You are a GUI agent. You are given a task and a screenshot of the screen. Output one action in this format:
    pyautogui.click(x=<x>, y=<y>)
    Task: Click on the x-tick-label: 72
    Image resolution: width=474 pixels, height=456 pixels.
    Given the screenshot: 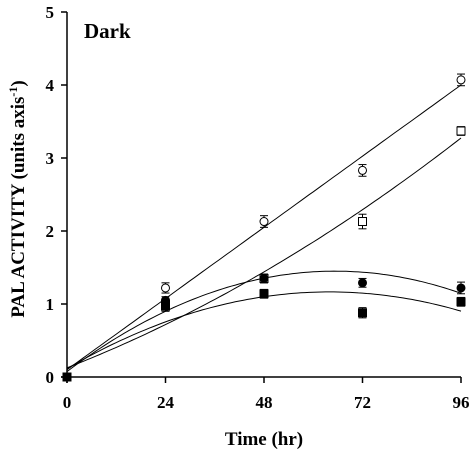 What is the action you would take?
    pyautogui.click(x=362, y=402)
    